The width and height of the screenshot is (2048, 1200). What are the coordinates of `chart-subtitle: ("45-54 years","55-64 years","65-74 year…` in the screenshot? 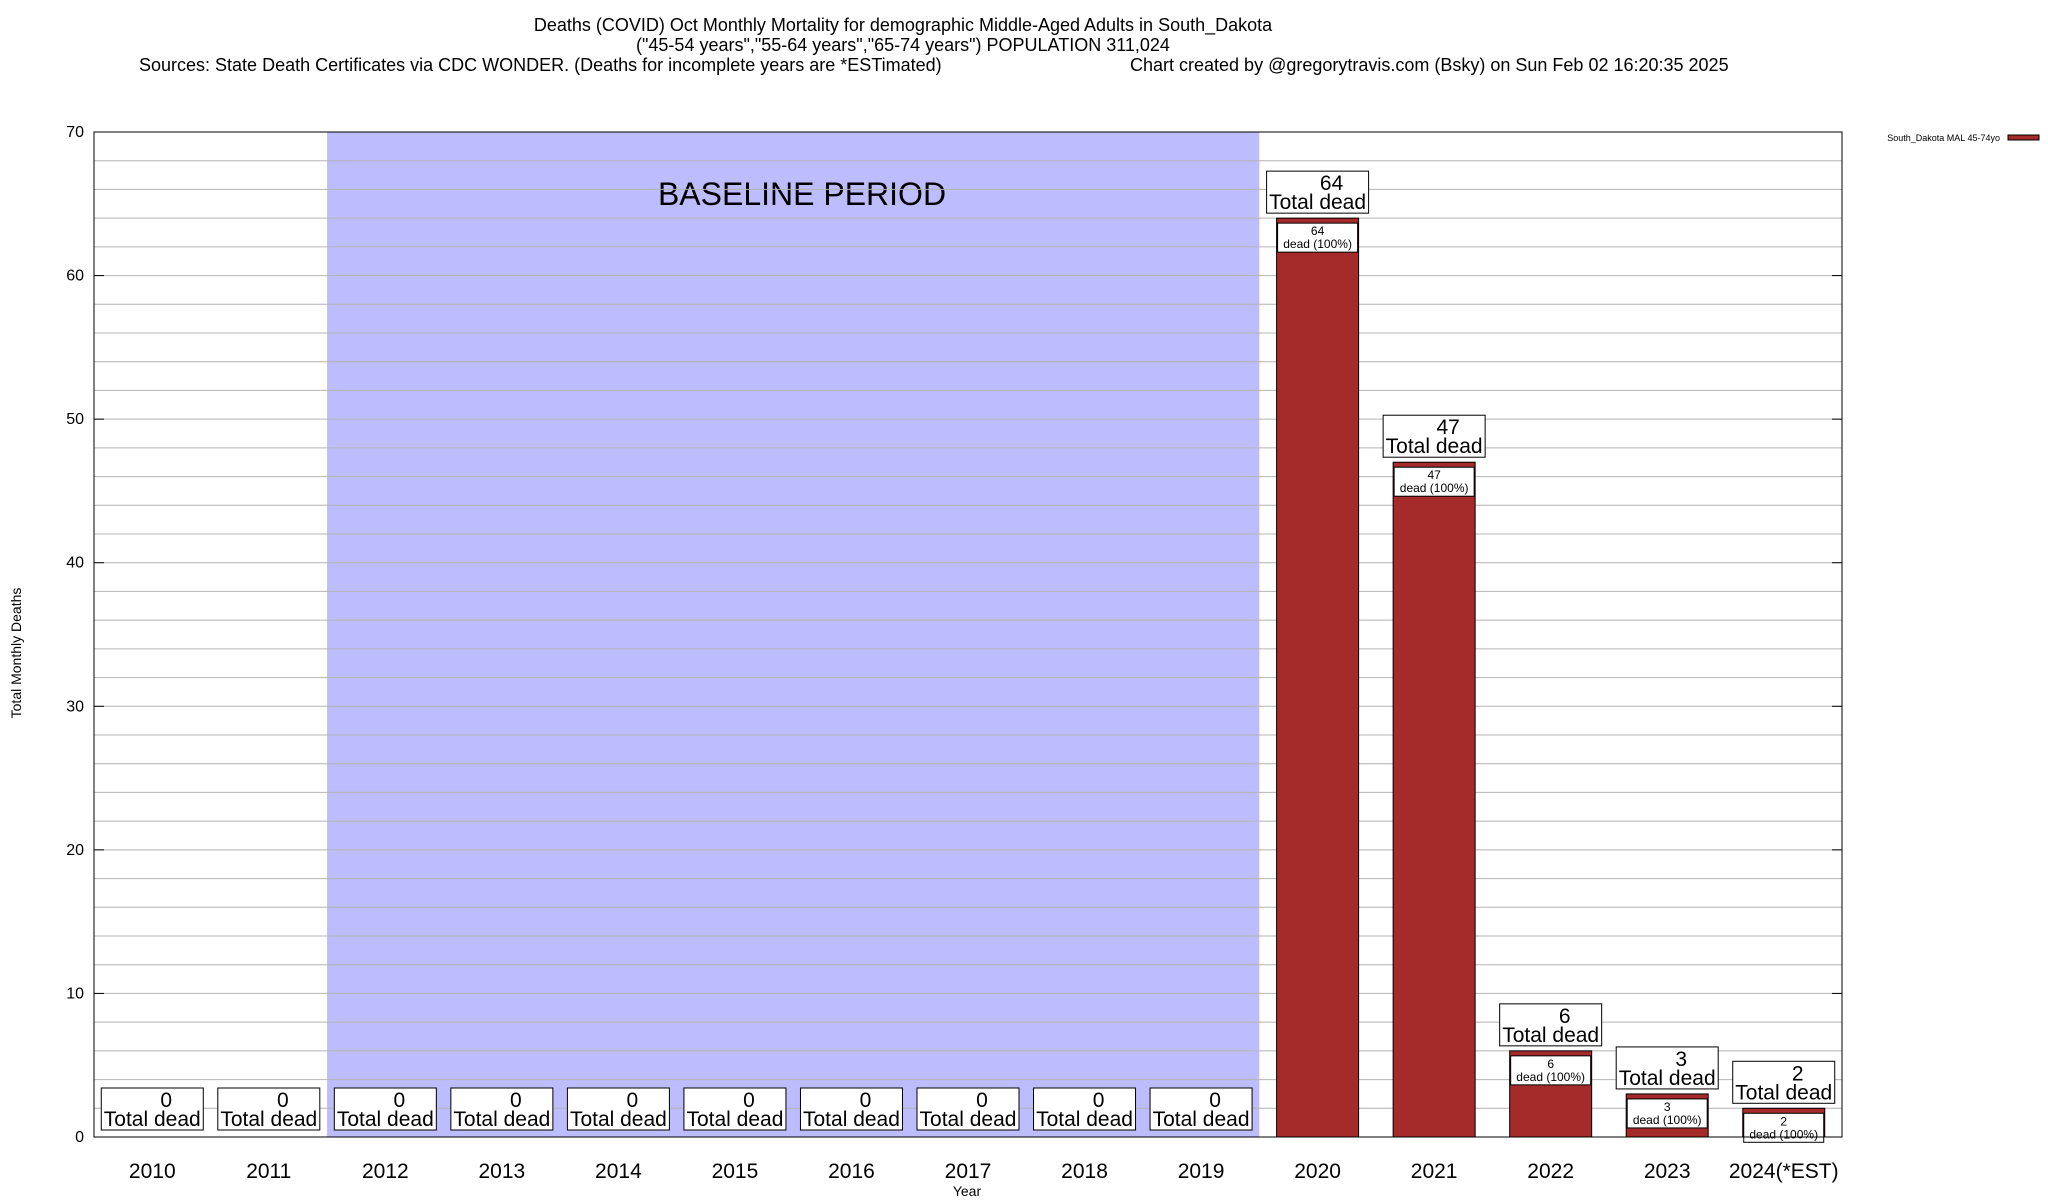 It's located at (903, 45).